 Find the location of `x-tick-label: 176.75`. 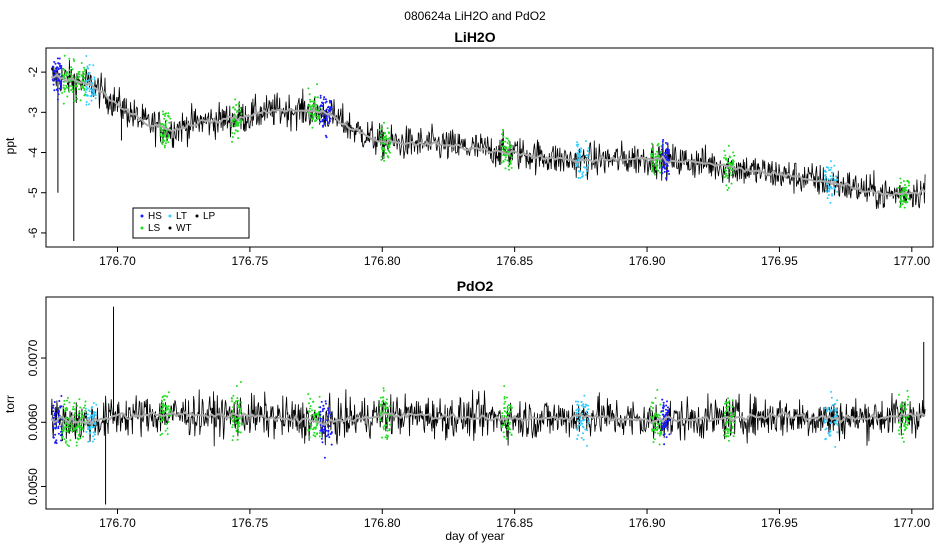

x-tick-label: 176.75 is located at coordinates (250, 523).